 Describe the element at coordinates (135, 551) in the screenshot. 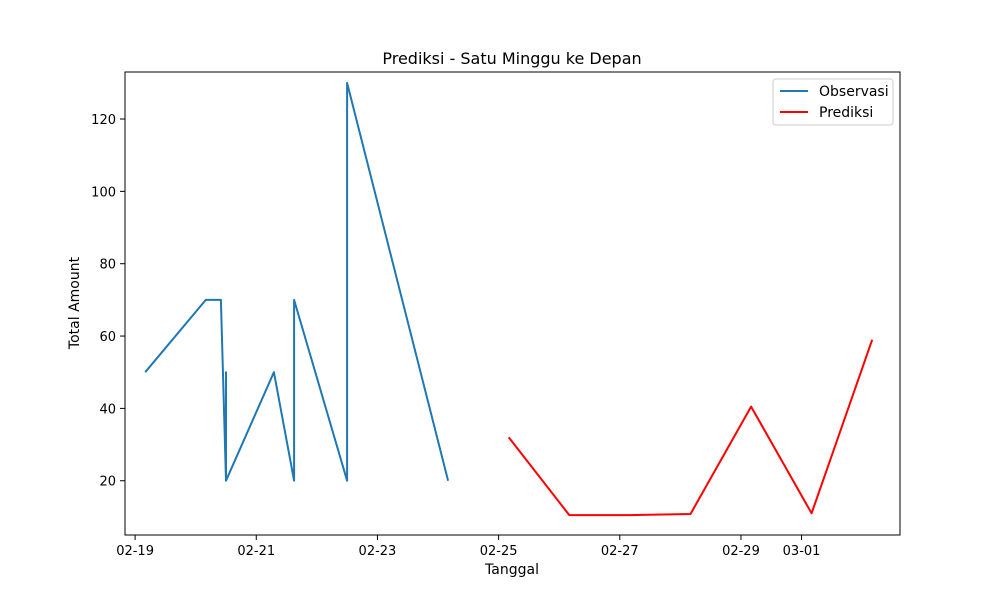

I see `x-tick-label: 02-19` at that location.